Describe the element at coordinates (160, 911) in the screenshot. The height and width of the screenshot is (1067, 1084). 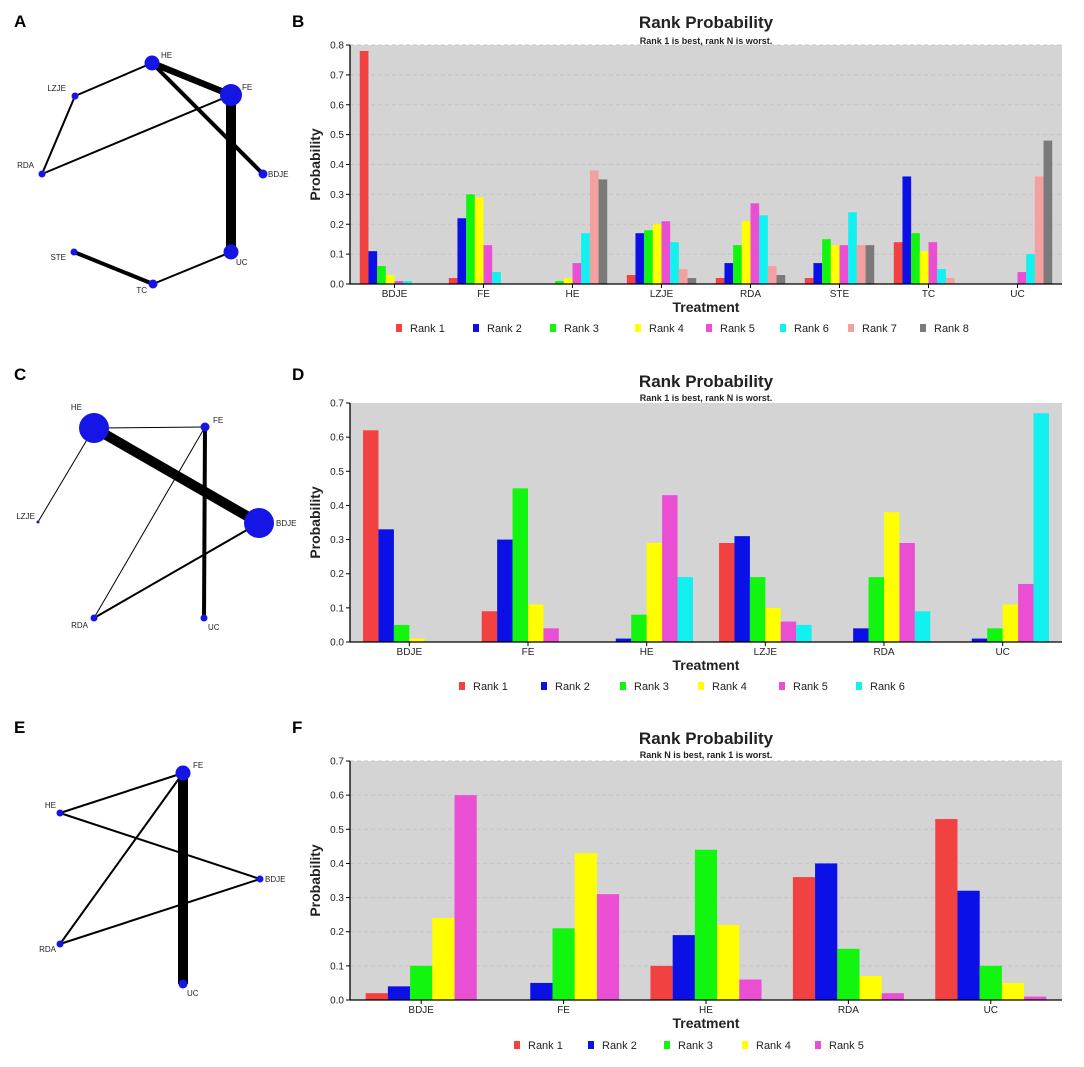
I see `network-edge-rda-bdje` at that location.